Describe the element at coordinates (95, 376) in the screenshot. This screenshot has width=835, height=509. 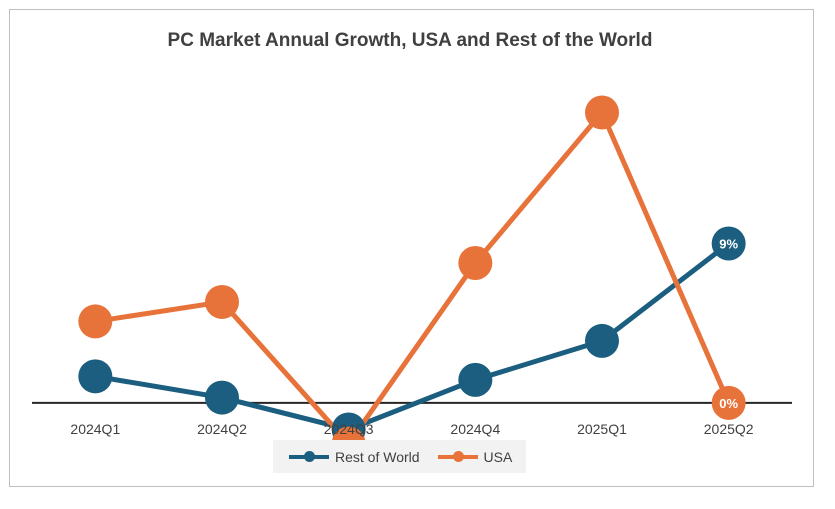
I see `data-point-rest-of-world-2024q1` at that location.